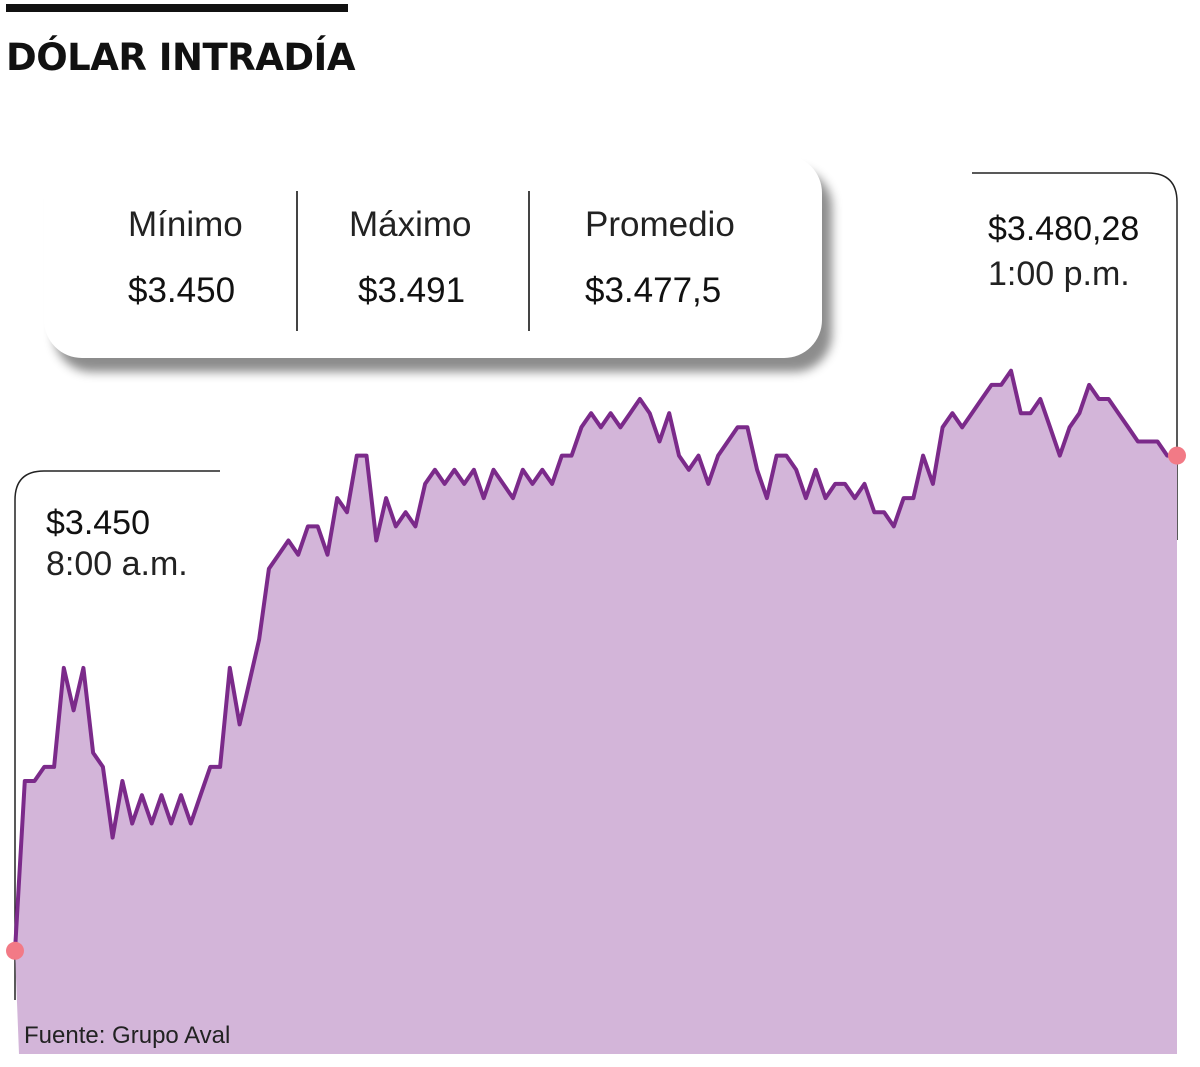 Image resolution: width=1200 pixels, height=1067 pixels. Describe the element at coordinates (1075, 356) in the screenshot. I see `end-callout-bracket` at that location.